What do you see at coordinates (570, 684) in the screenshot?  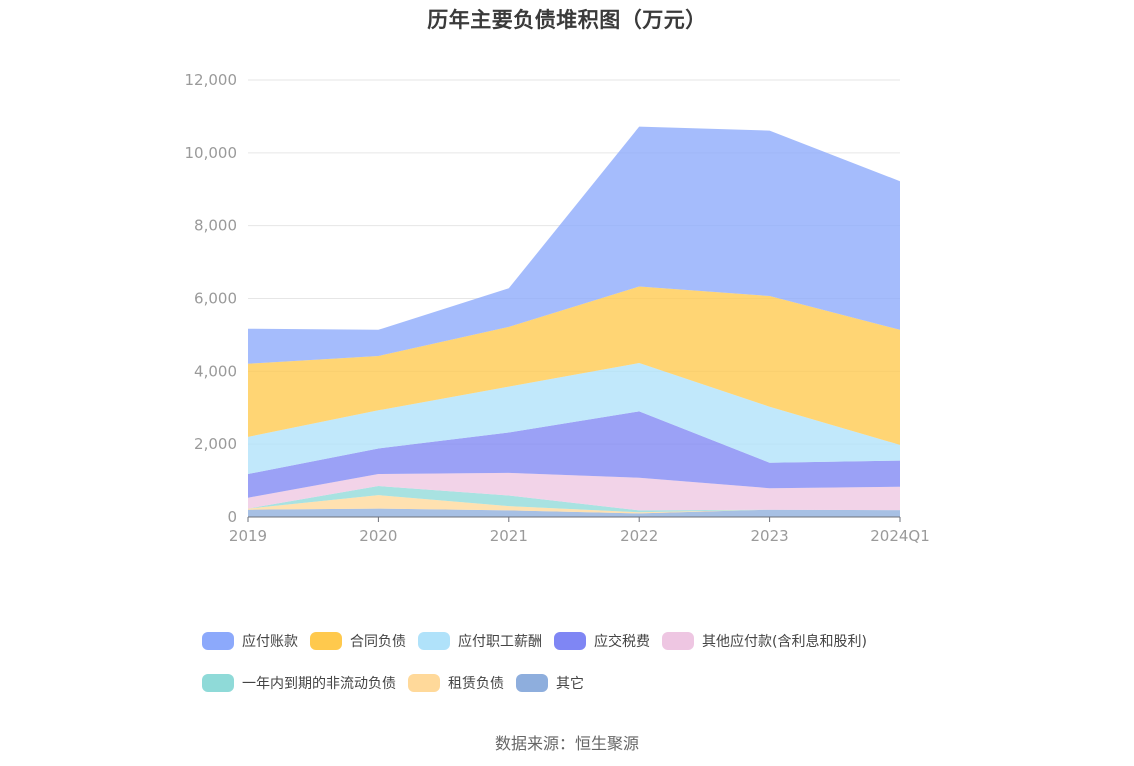 I see `legend-label: 其它` at bounding box center [570, 684].